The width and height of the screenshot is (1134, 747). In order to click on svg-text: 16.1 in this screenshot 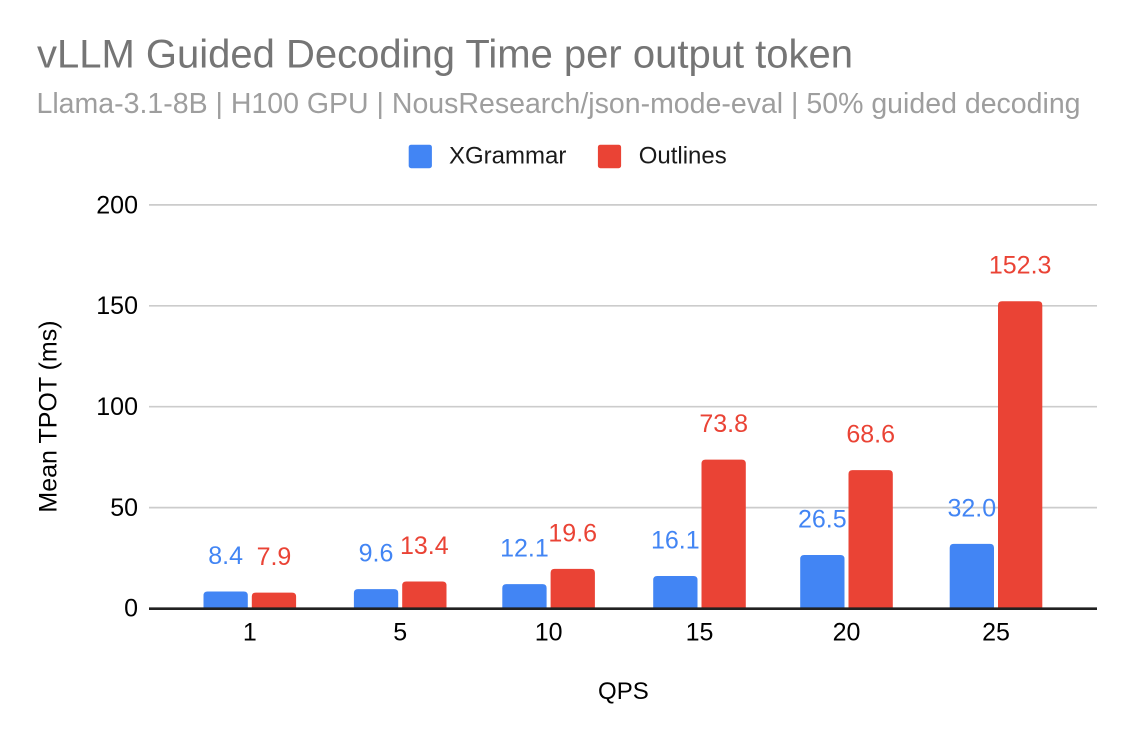, I will do `click(675, 541)`.